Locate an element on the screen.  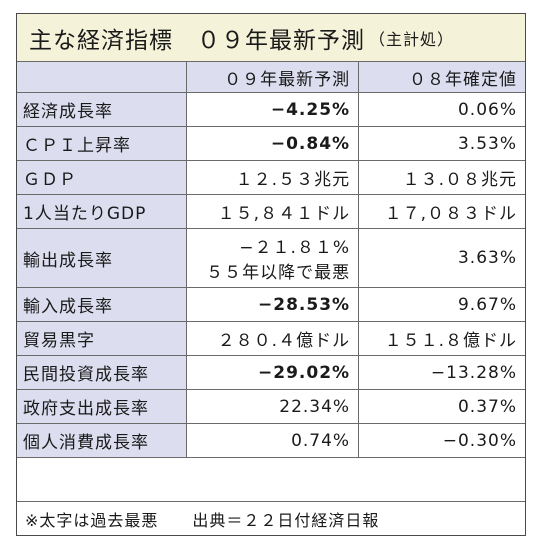
bold-meaning-note: ※太字は過去最悪 is located at coordinates (92, 520).